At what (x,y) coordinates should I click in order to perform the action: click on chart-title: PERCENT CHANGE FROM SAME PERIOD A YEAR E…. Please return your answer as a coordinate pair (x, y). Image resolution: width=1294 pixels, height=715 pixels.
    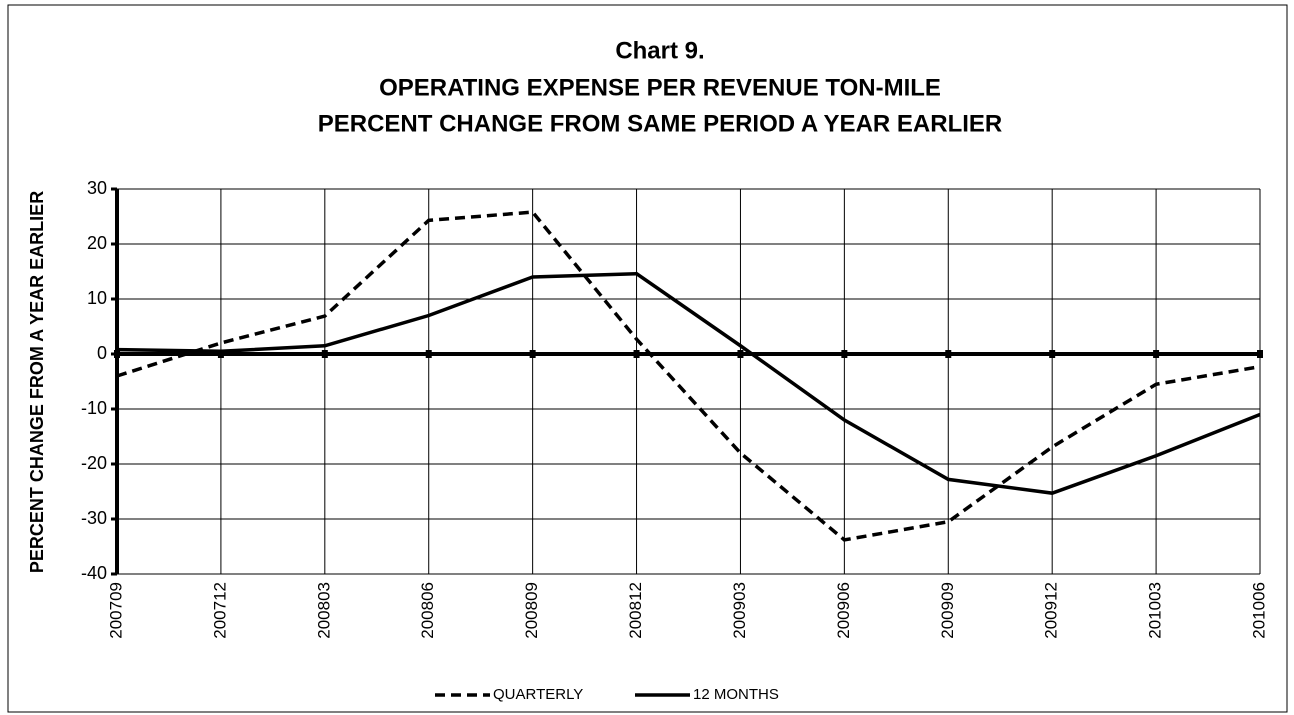
    Looking at the image, I should click on (660, 123).